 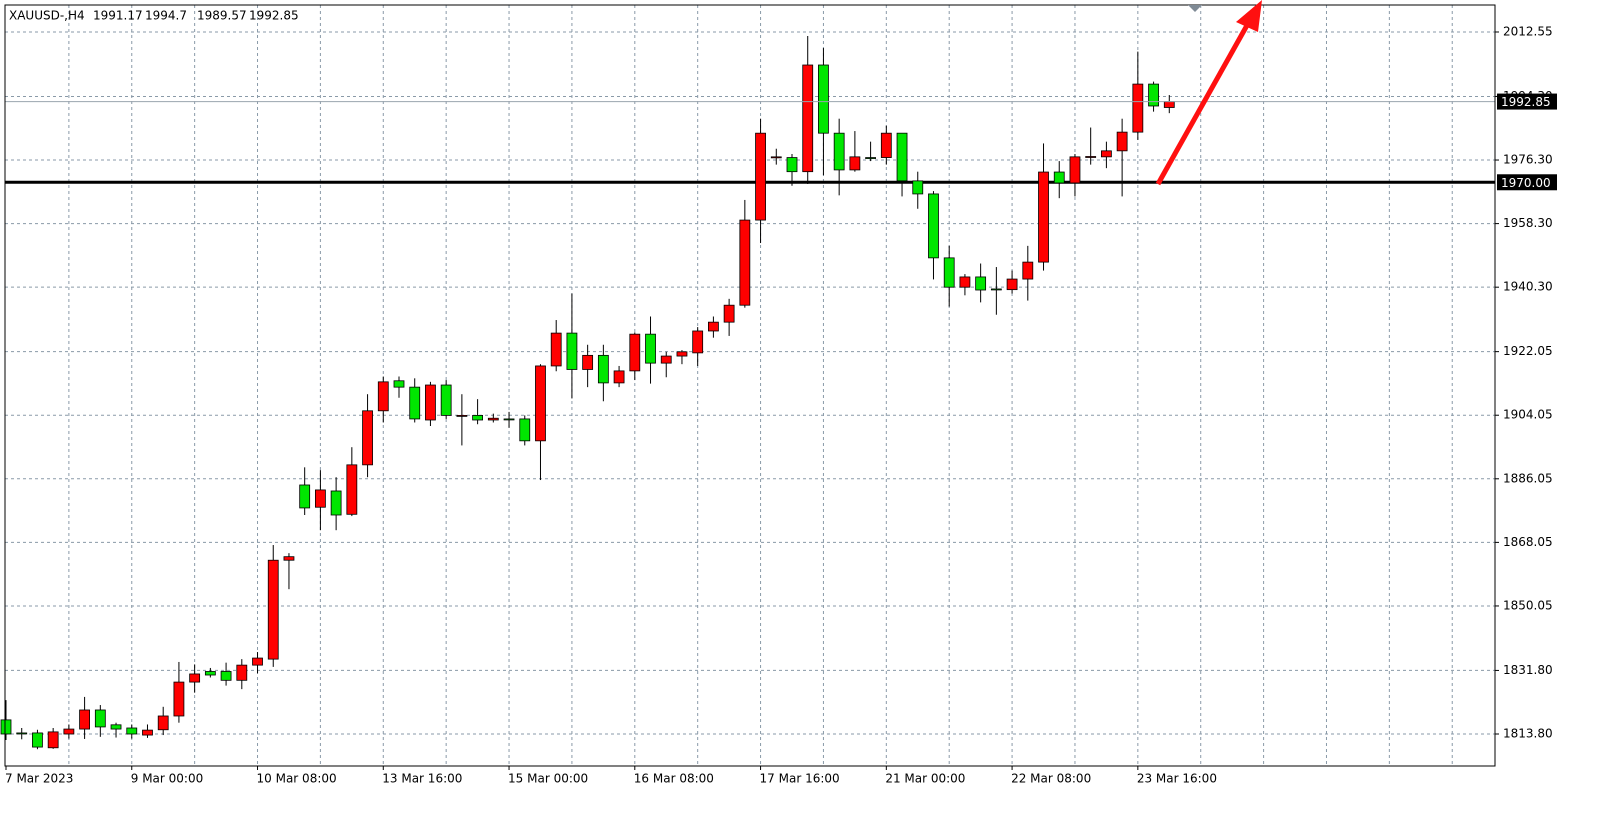 I want to click on price-label: 1992.85, so click(x=1526, y=102).